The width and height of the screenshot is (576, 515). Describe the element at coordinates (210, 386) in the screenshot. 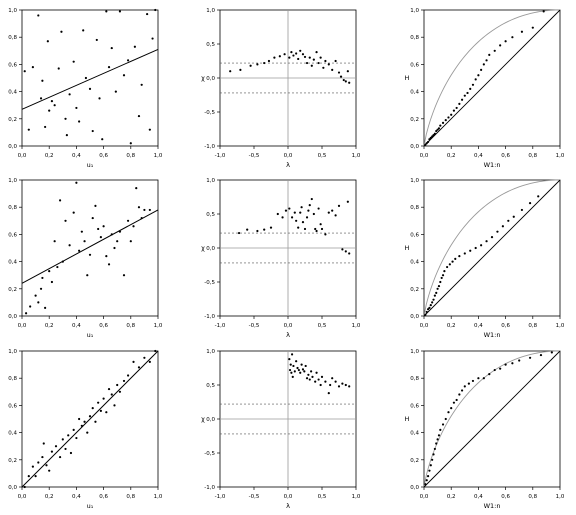

I see `y-tick-label: 0,5` at that location.